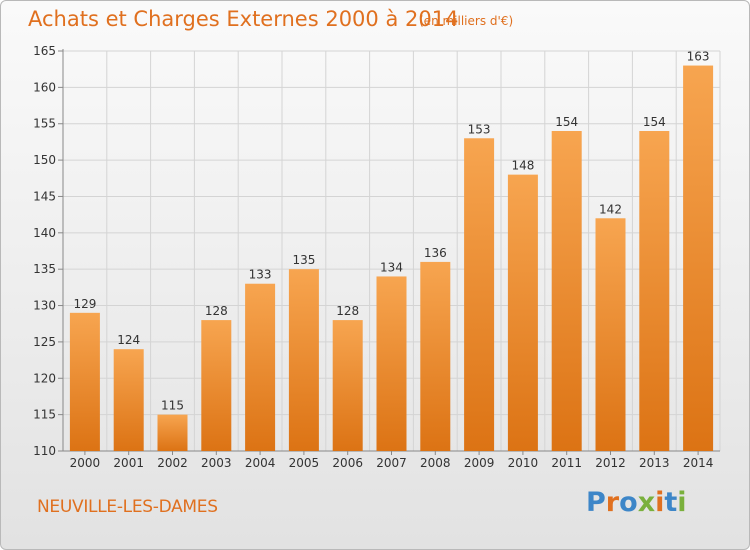  What do you see at coordinates (479, 129) in the screenshot?
I see `bar-value-label: 153` at bounding box center [479, 129].